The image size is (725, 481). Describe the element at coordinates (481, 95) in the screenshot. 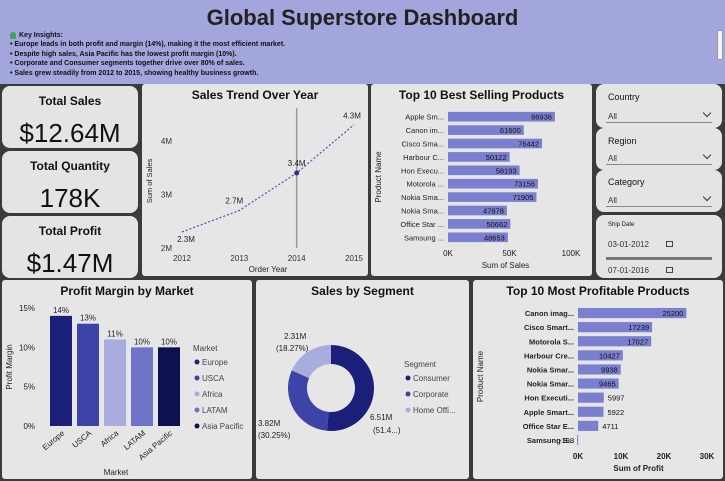

I see `chart-title: Top 10 Best Selling Products` at that location.